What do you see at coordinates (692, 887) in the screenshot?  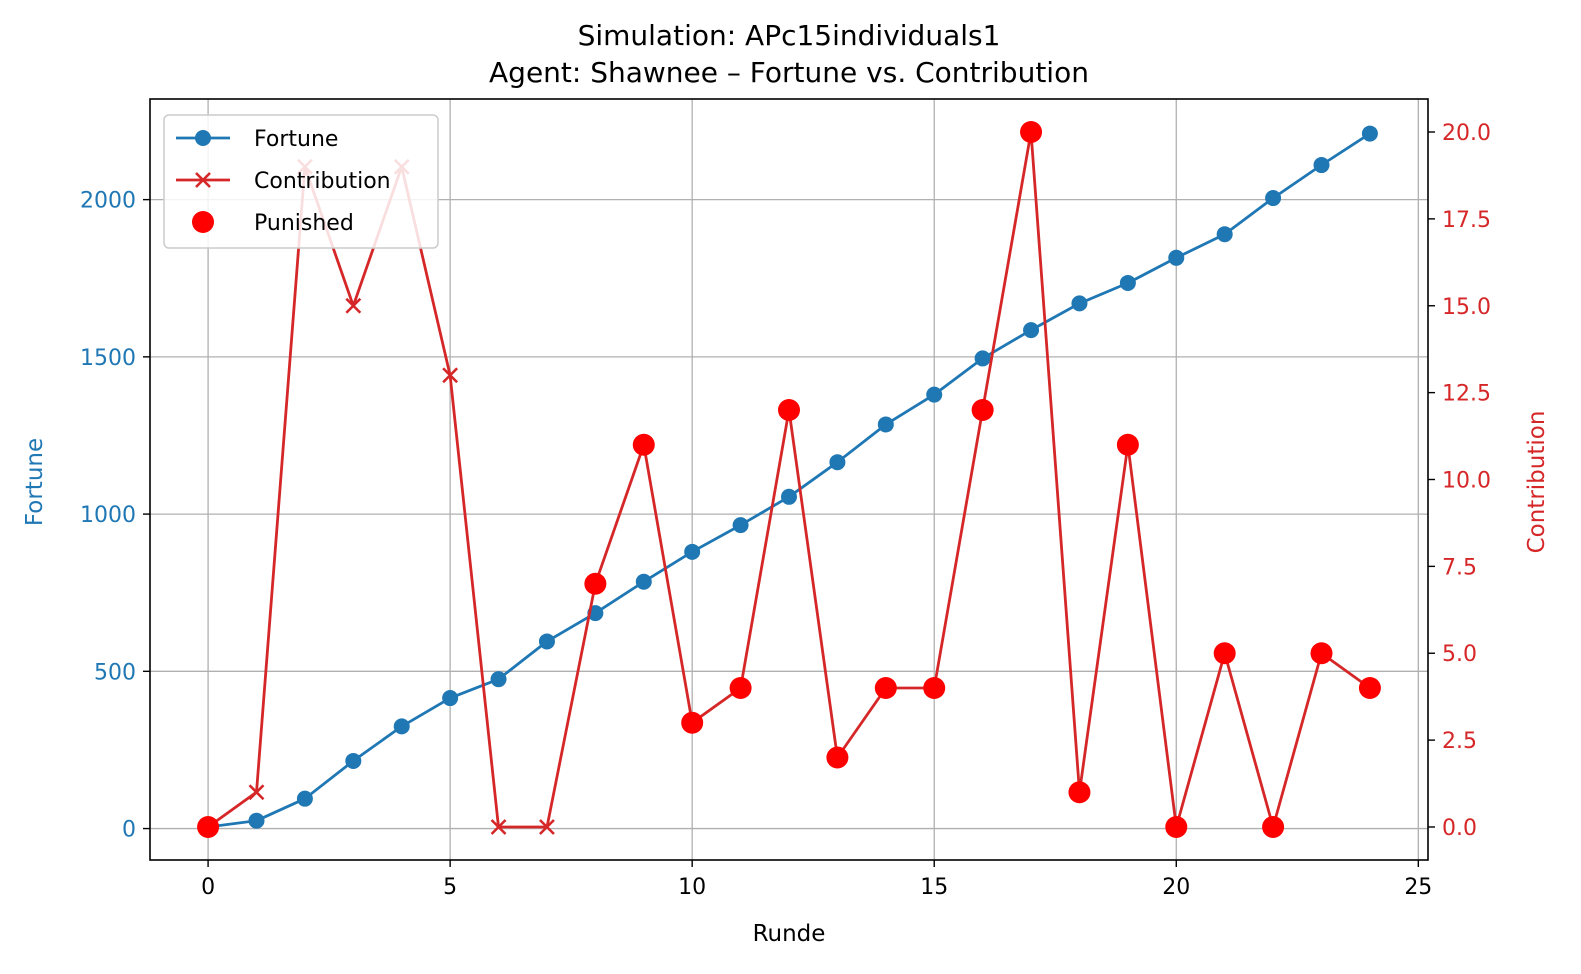 I see `x-tick-label: 10` at bounding box center [692, 887].